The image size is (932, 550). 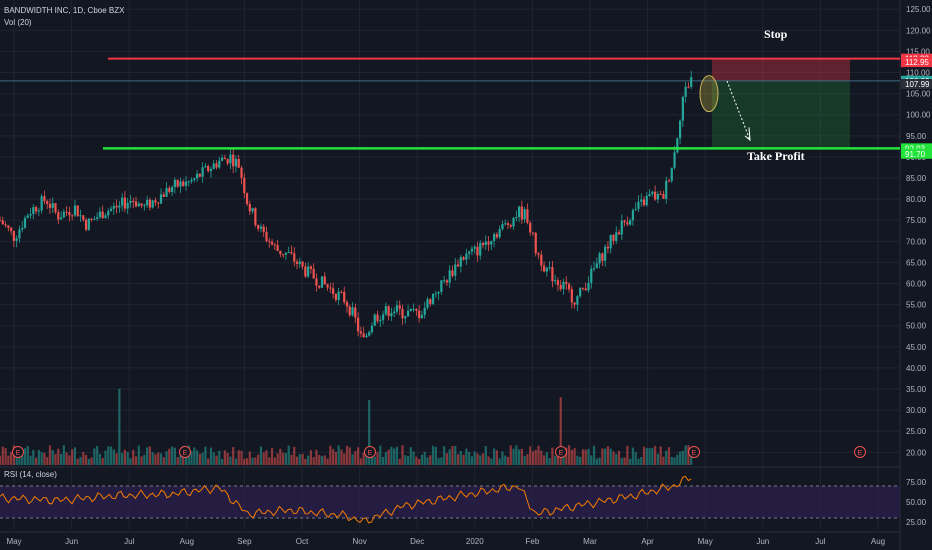 I want to click on y-tick-label: 80.00, so click(x=916, y=199).